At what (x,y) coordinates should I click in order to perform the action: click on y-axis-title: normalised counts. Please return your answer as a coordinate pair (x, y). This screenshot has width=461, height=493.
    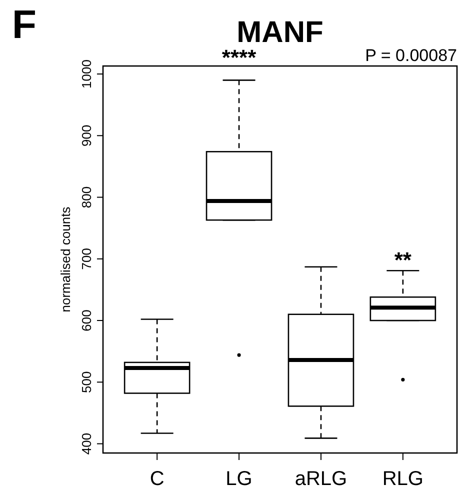
    Looking at the image, I should click on (65, 259).